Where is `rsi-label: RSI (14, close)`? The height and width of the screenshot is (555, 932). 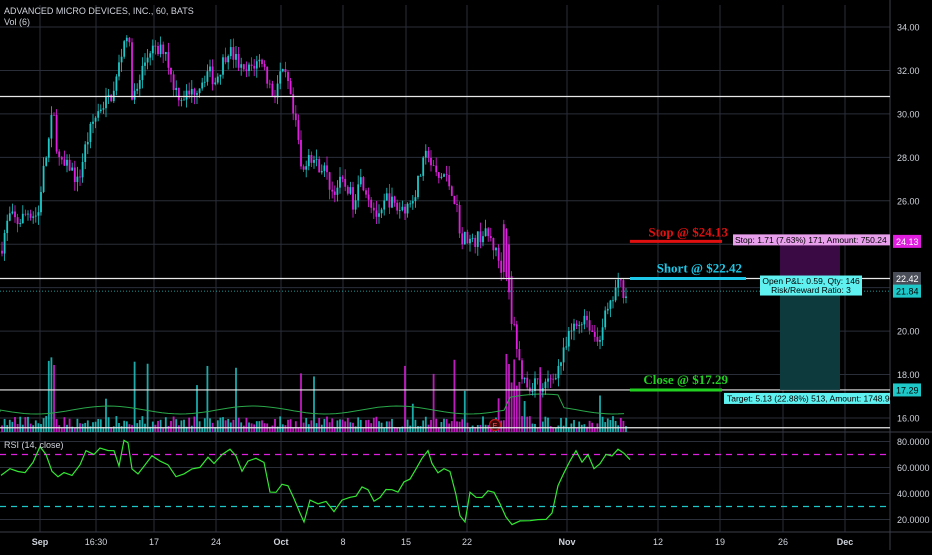
rsi-label: RSI (14, close) is located at coordinates (34, 445).